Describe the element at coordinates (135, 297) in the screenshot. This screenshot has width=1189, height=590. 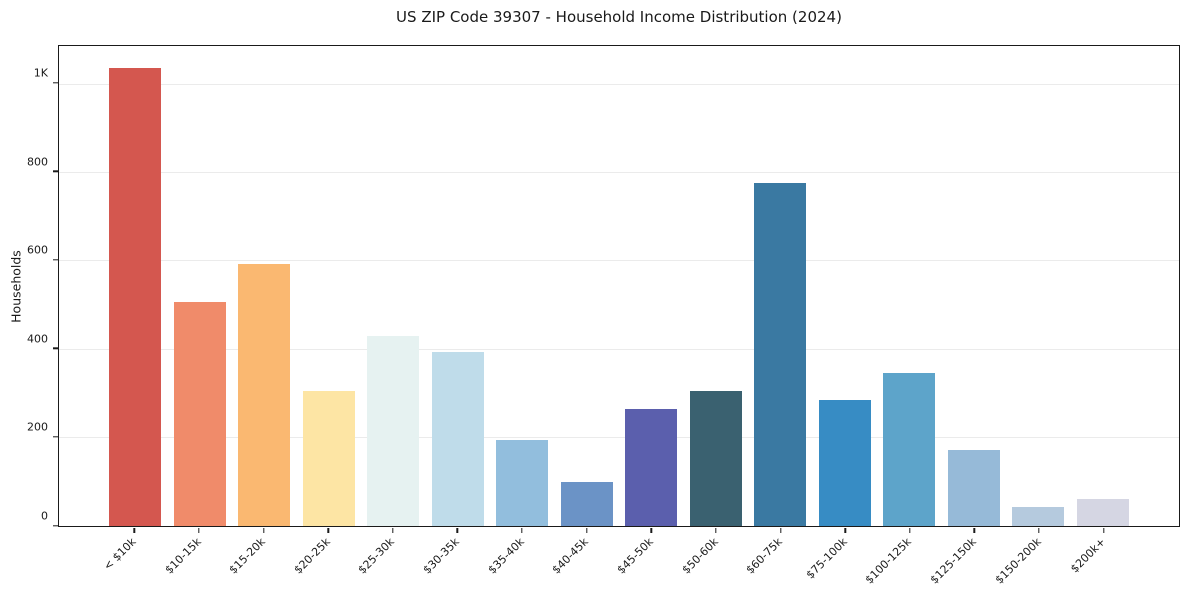
I see `bar-10k` at that location.